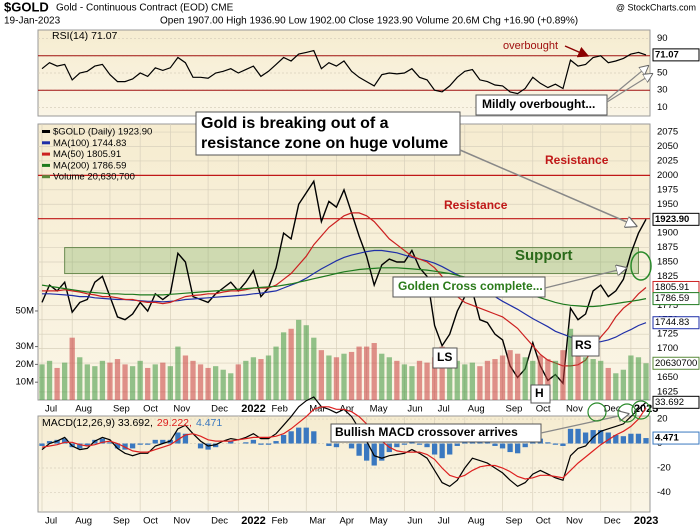 The width and height of the screenshot is (700, 530). What do you see at coordinates (539, 393) in the screenshot?
I see `annotation: H` at bounding box center [539, 393].